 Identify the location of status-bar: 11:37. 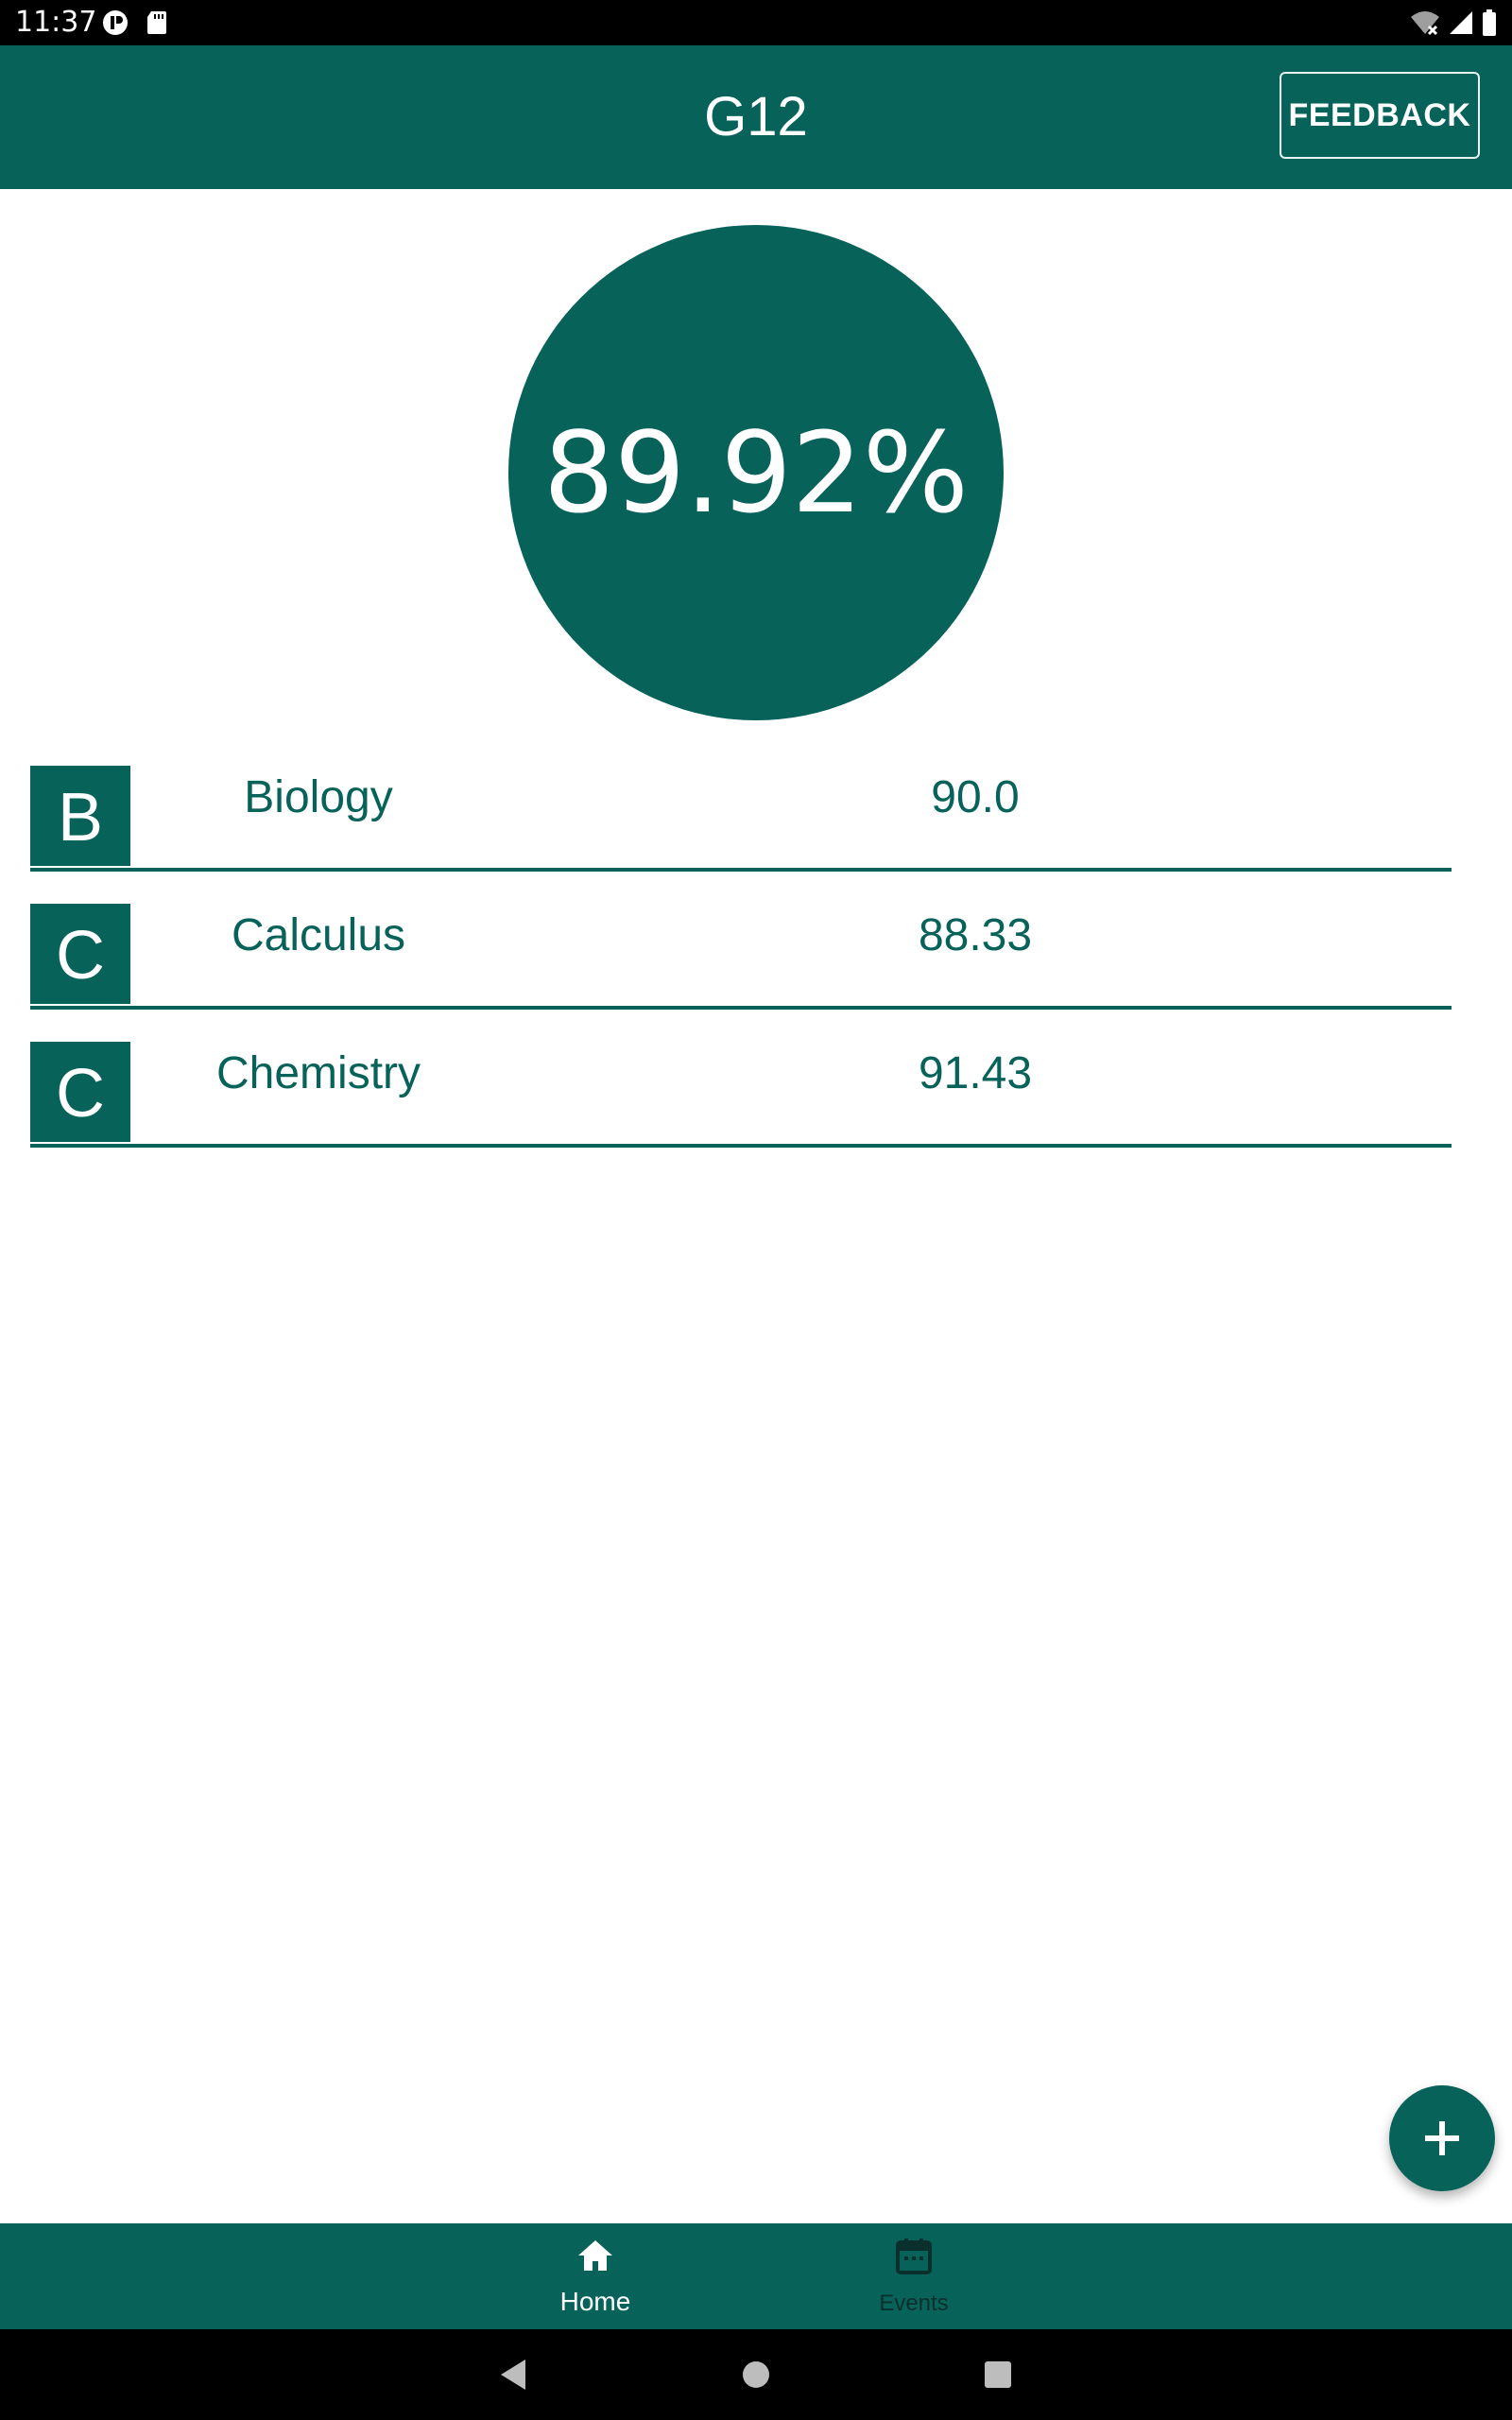
(756, 22).